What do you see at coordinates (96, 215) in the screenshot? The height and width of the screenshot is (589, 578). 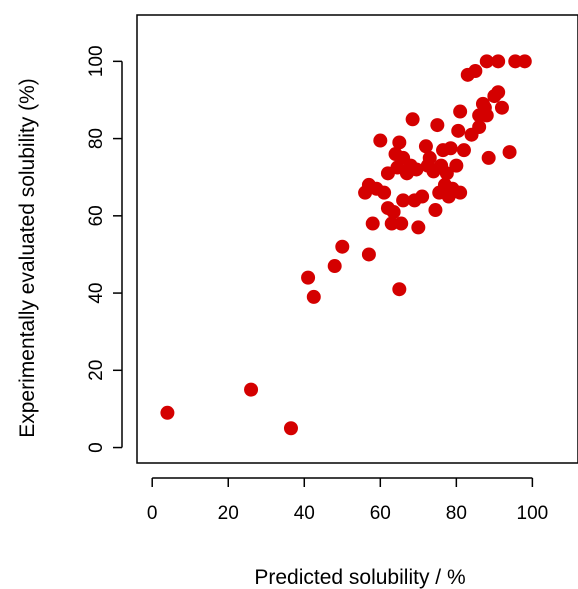 I see `y-tick-label: 60` at bounding box center [96, 215].